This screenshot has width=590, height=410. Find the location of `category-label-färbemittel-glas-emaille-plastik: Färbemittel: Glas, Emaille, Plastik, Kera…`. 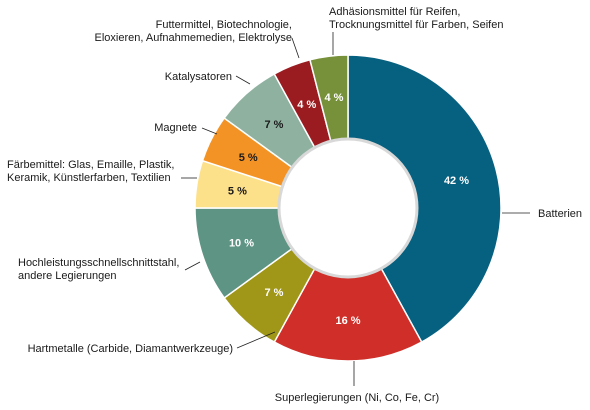

category-label-färbemittel-glas-emaille-plastik: Färbemittel: Glas, Emaille, Plastik, Kera… is located at coordinates (91, 171).